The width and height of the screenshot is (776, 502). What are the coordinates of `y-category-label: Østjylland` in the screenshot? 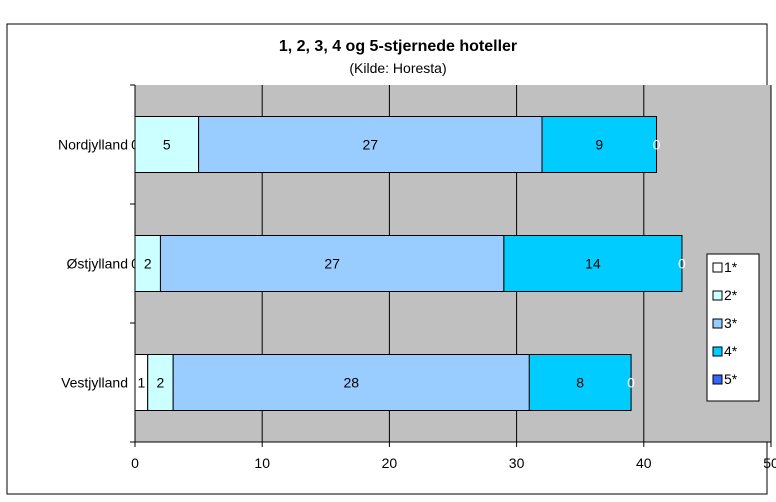 It's located at (97, 264).